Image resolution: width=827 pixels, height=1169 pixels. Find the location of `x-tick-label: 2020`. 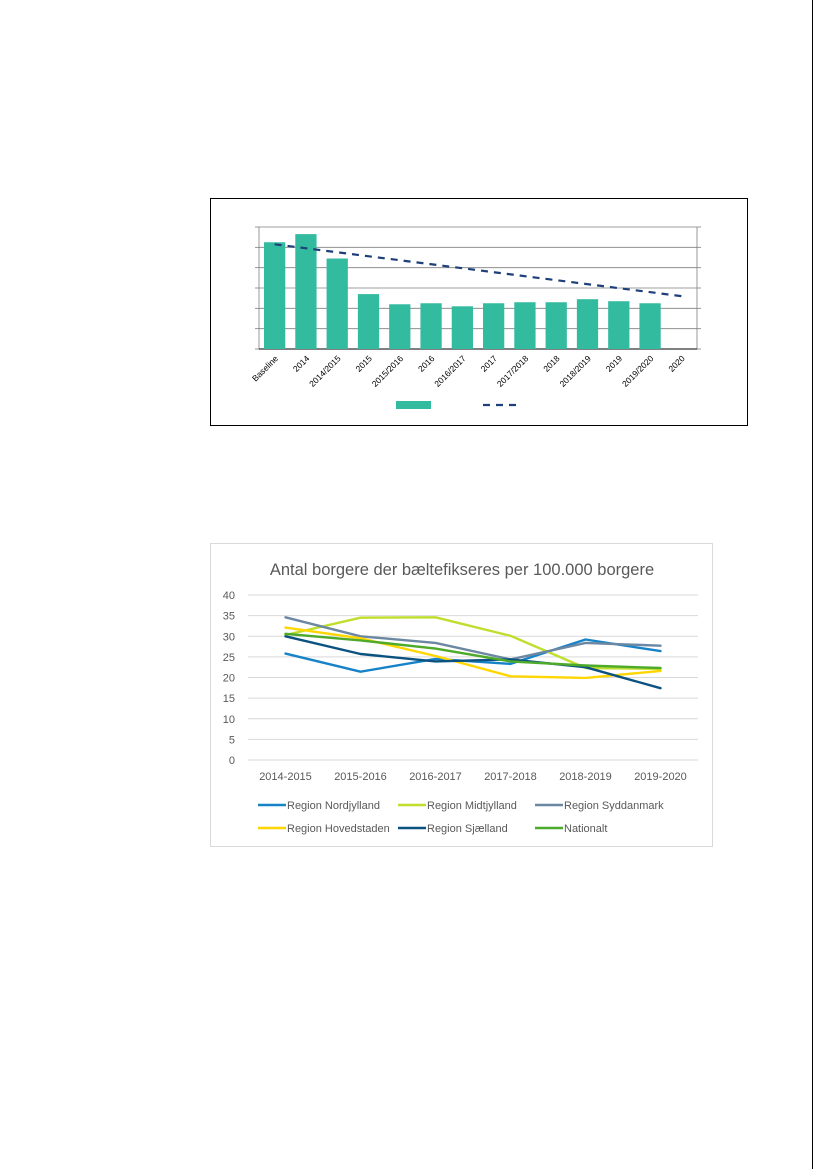

x-tick-label: 2020 is located at coordinates (676, 363).